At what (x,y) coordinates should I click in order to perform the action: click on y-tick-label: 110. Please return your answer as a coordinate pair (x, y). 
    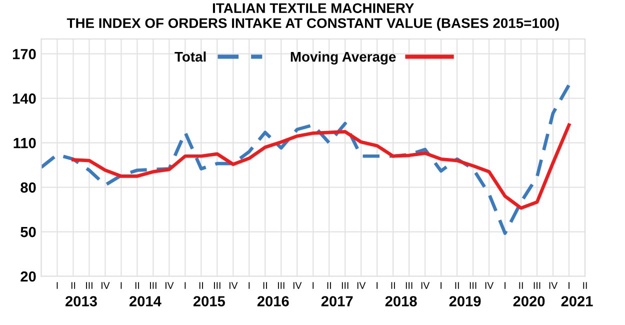
    Looking at the image, I should click on (25, 143).